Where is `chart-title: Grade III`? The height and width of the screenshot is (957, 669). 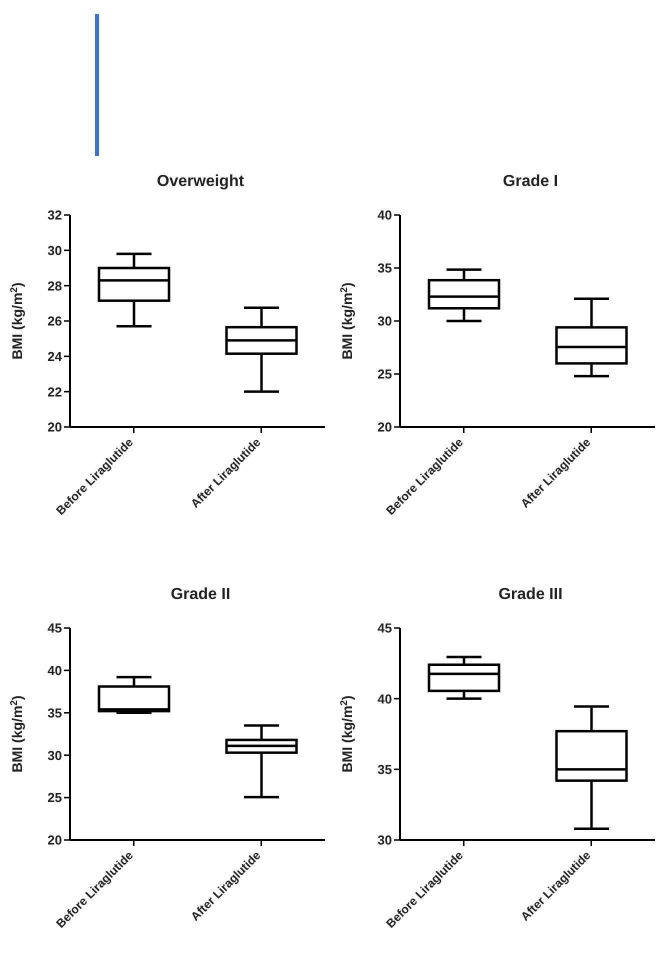
chart-title: Grade III is located at coordinates (530, 595).